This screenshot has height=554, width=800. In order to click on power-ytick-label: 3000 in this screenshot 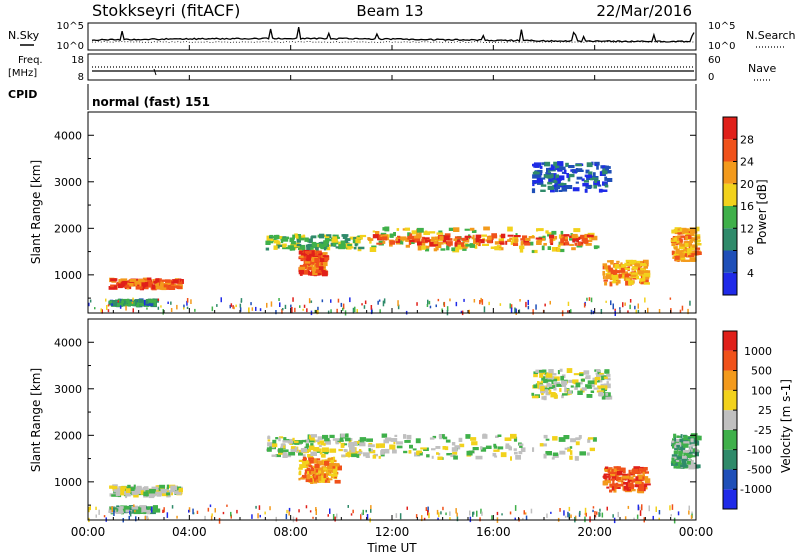, I will do `click(68, 182)`.